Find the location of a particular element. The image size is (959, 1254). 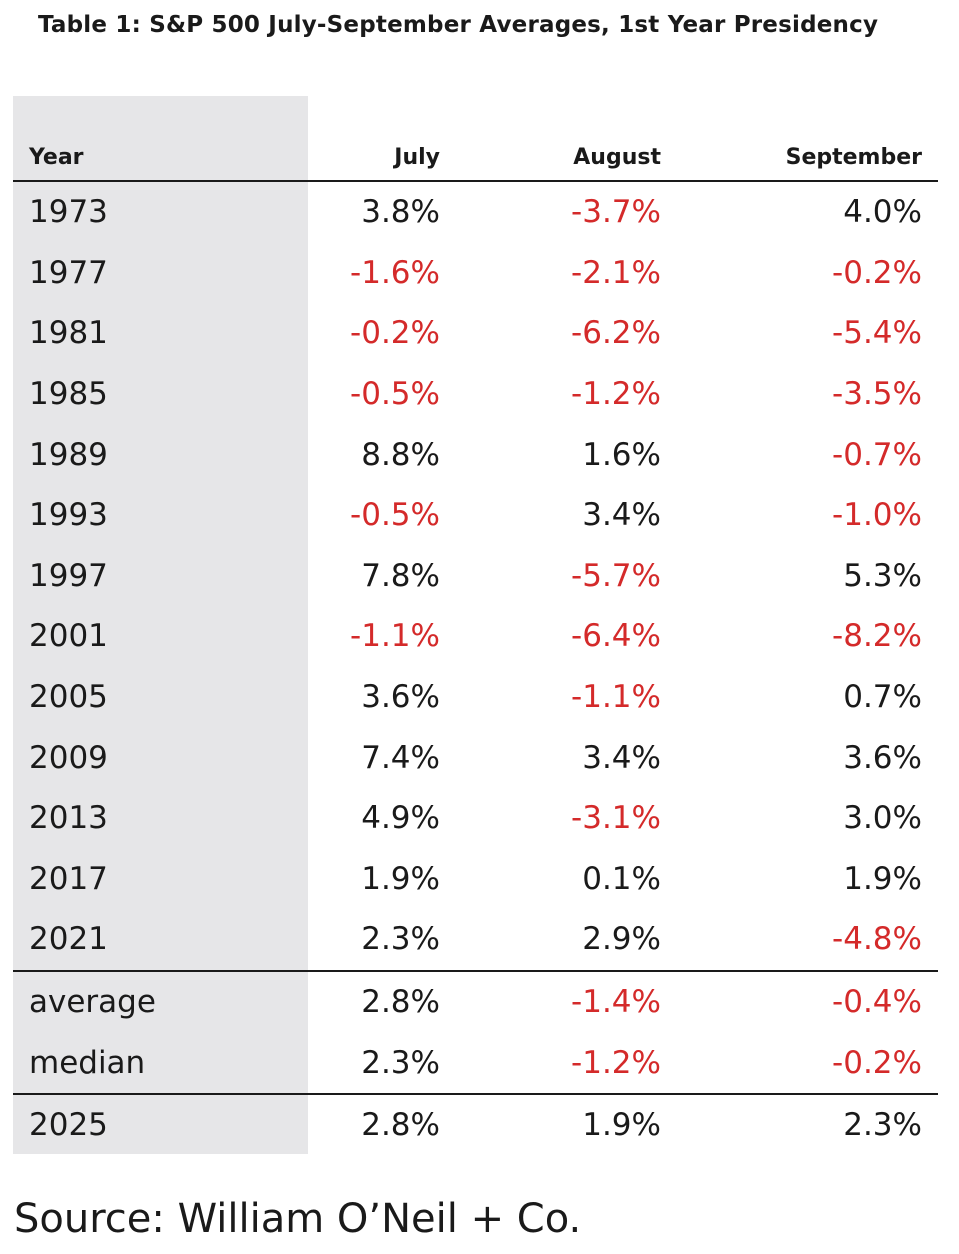

august-cell: 0.1% is located at coordinates (621, 878).